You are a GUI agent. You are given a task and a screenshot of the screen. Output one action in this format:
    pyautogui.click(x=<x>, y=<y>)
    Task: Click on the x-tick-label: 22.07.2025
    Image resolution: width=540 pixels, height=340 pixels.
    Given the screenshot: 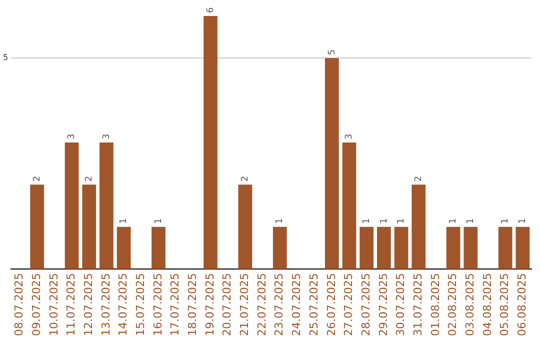 What is the action you would take?
    pyautogui.click(x=261, y=304)
    